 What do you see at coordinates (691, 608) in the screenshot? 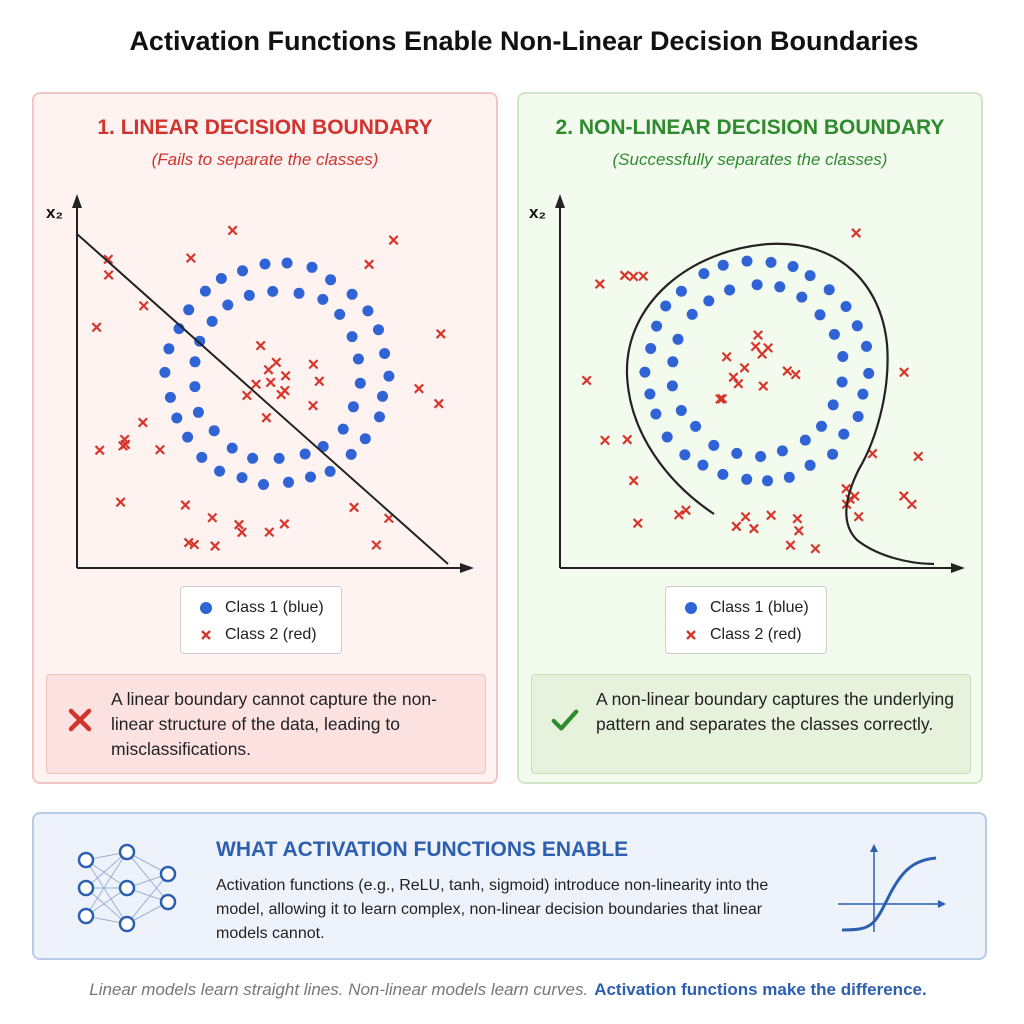
I see `blue-dot-icon` at bounding box center [691, 608].